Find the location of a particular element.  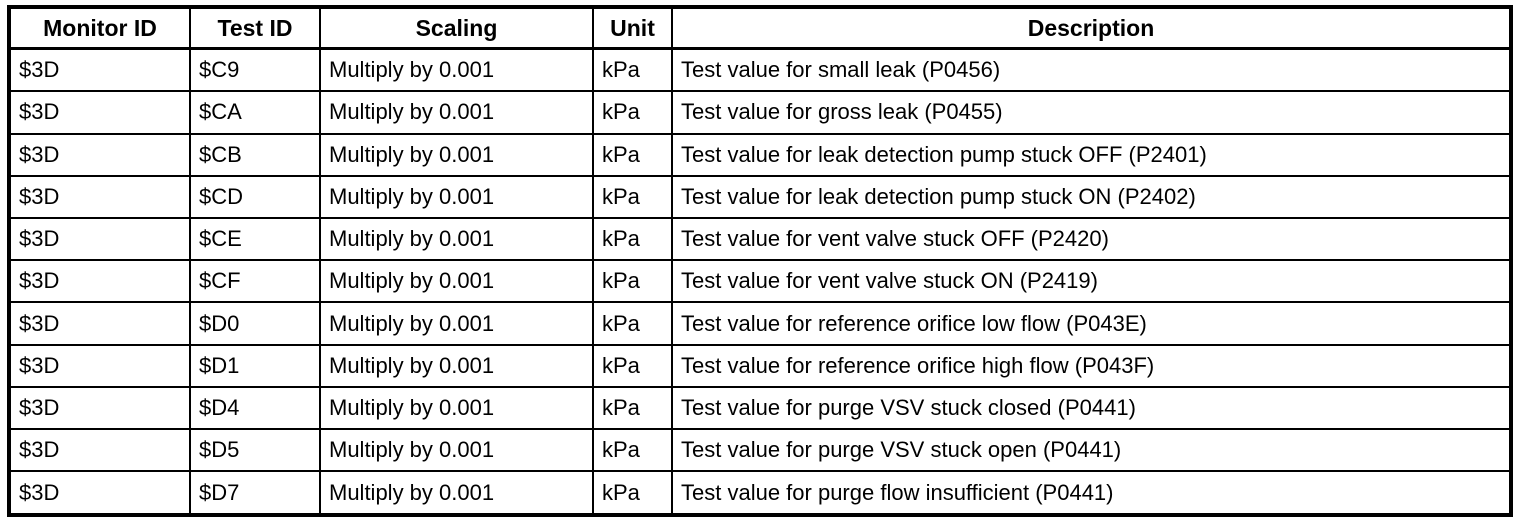

column-header-unit: Unit is located at coordinates (632, 28).